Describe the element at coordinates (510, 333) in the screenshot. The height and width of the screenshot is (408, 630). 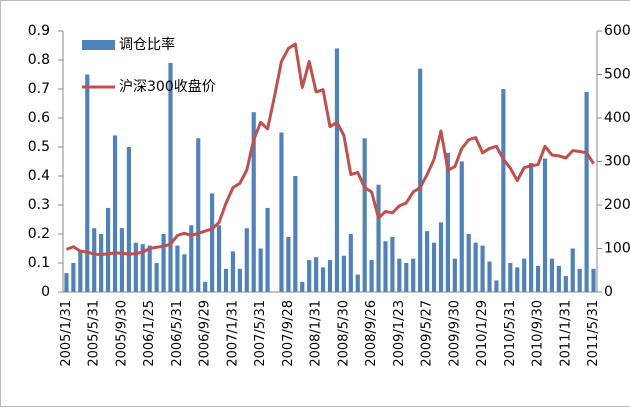
I see `x-tick-label: 2010/5/31` at that location.